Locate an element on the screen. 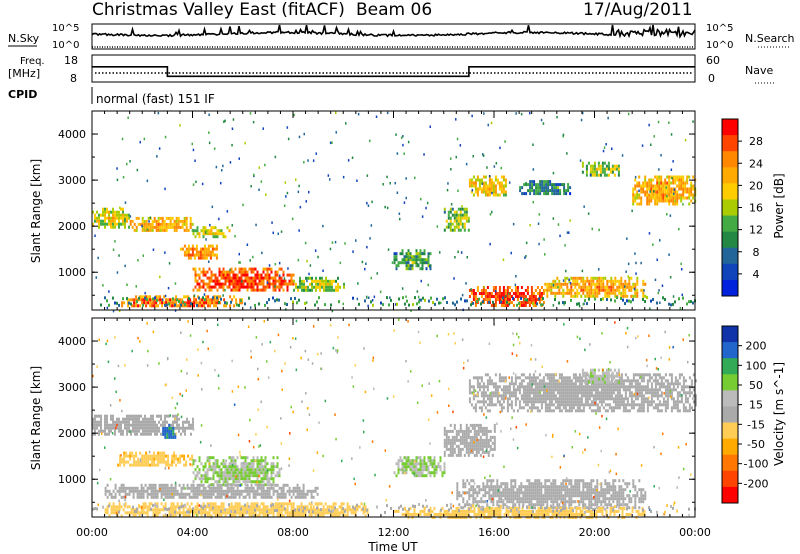 This screenshot has height=554, width=800. colorbar-tick-label: 8 is located at coordinates (756, 252).